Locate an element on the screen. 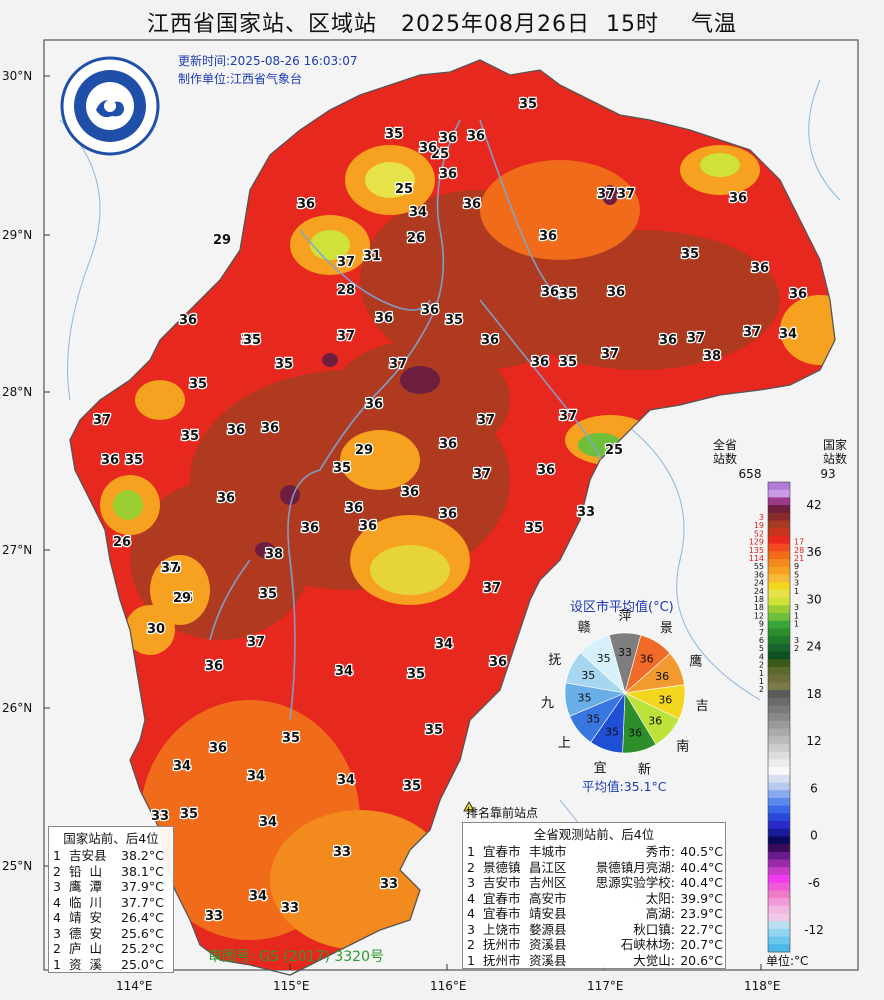 The image size is (884, 1000). temperature-value: 20.7°C is located at coordinates (701, 944).